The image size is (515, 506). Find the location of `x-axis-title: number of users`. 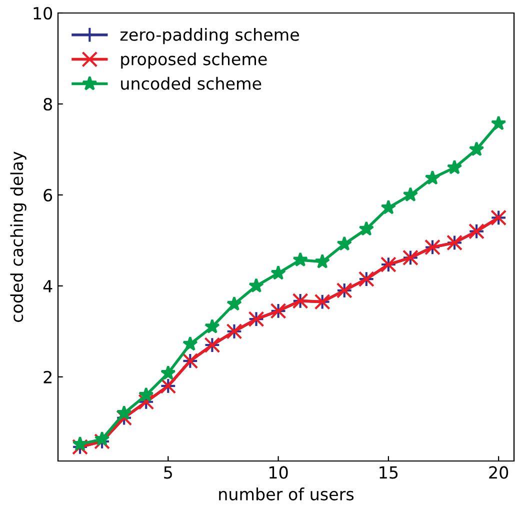

x-axis-title: number of users is located at coordinates (286, 494).